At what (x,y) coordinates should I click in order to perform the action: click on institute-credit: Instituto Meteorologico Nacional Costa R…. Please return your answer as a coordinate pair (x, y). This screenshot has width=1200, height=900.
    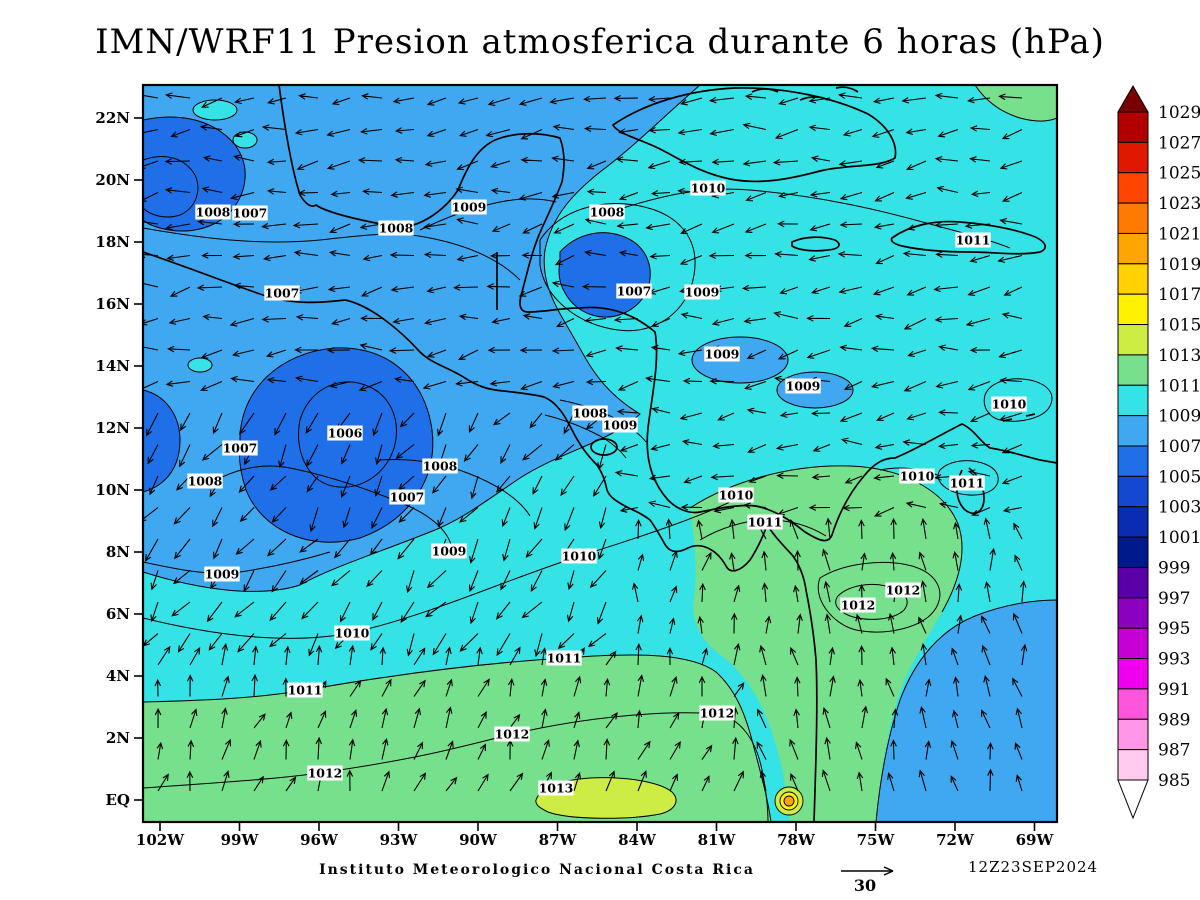
    Looking at the image, I should click on (537, 870).